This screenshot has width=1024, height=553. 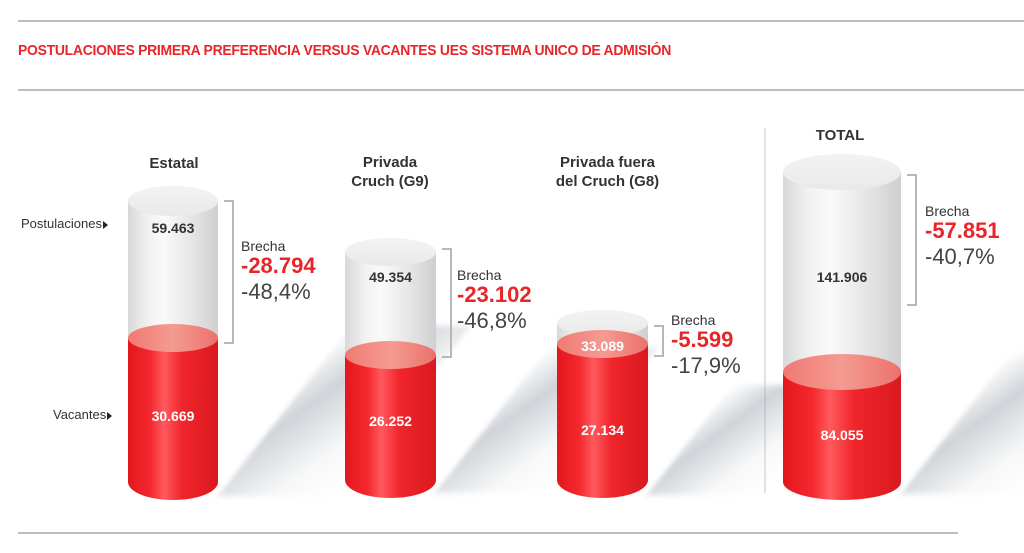 I want to click on gap-estatal: Brecha -28.794 -48,4%, so click(x=278, y=271).